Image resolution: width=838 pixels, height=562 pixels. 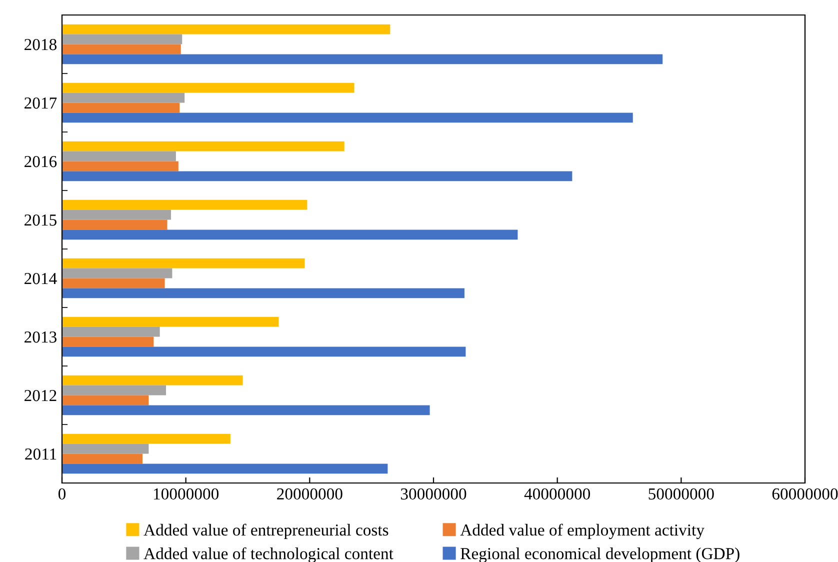 What do you see at coordinates (582, 532) in the screenshot?
I see `legend-label: Added value of employment activity` at bounding box center [582, 532].